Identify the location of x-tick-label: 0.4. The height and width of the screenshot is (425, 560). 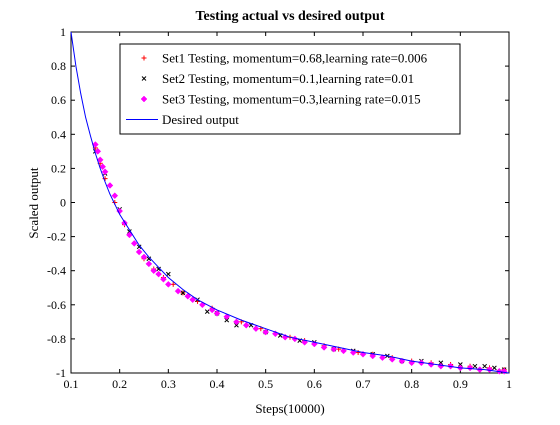
(217, 384).